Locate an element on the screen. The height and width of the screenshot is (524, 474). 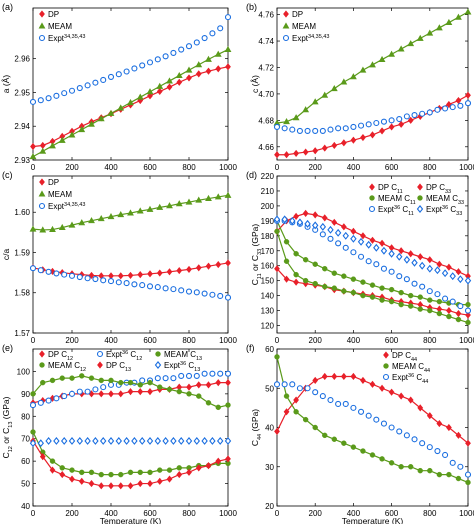
panel-label: (a) is located at coordinates (7, 7).